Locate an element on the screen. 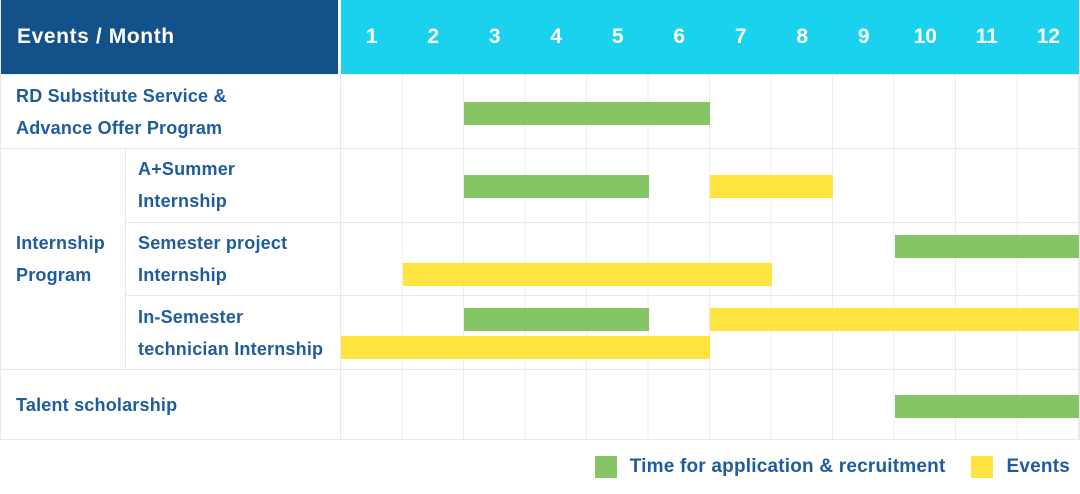 This screenshot has height=494, width=1080. month-header-row: 1 2 3 4 5 6 7 8 9 10 11 12 is located at coordinates (710, 37).